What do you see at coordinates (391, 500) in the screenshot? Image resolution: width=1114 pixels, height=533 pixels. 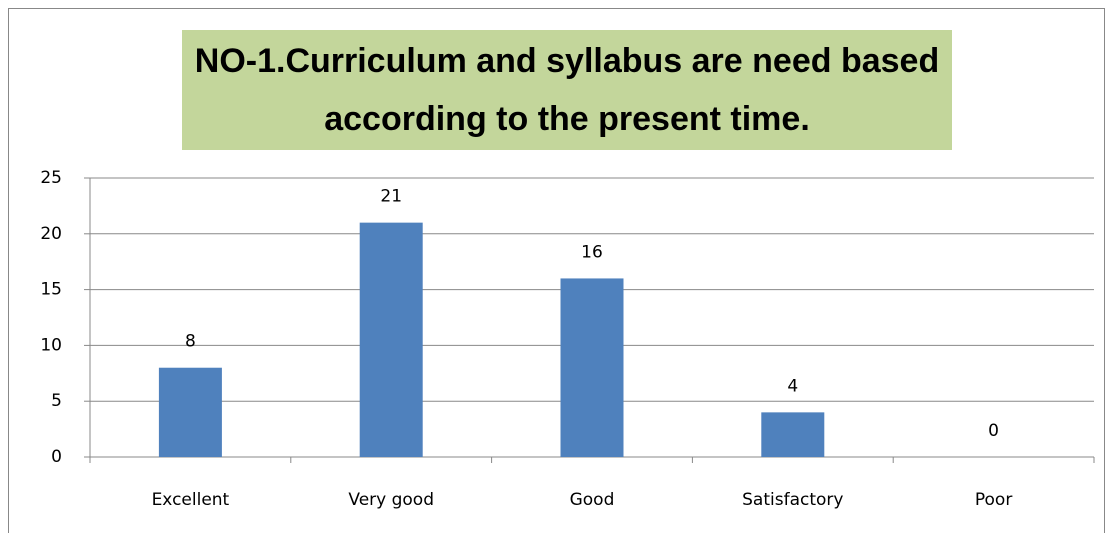 I see `x-tick-label: Very good` at bounding box center [391, 500].